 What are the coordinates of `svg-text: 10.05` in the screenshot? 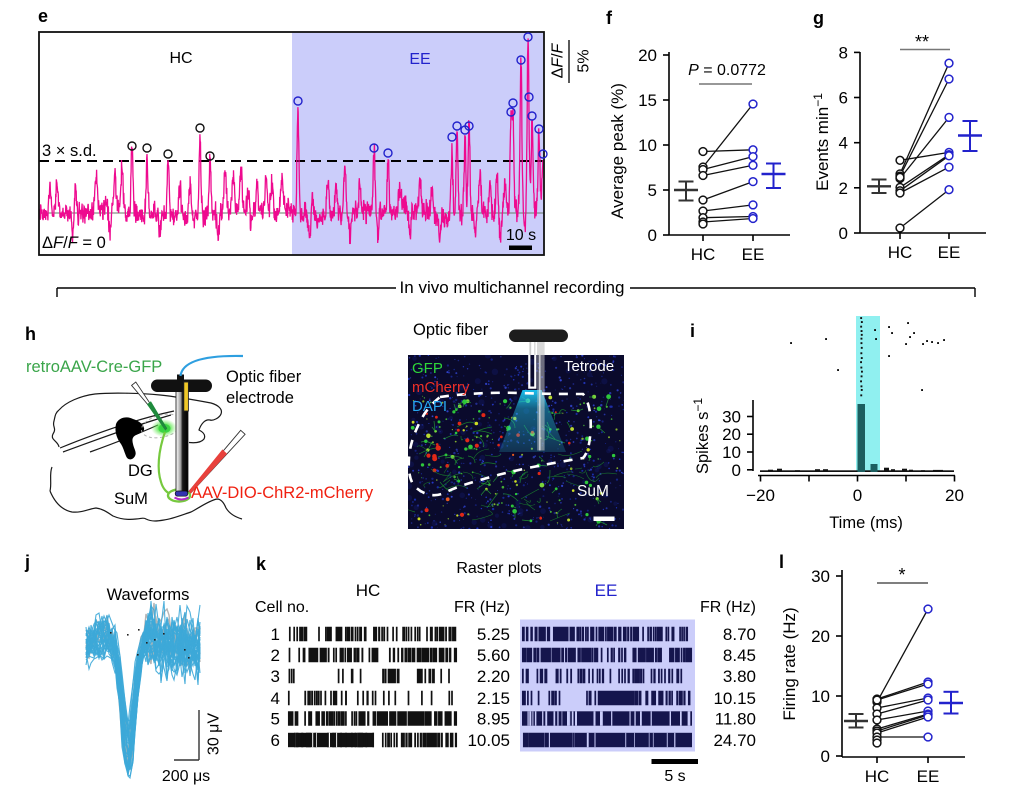 It's located at (488, 740).